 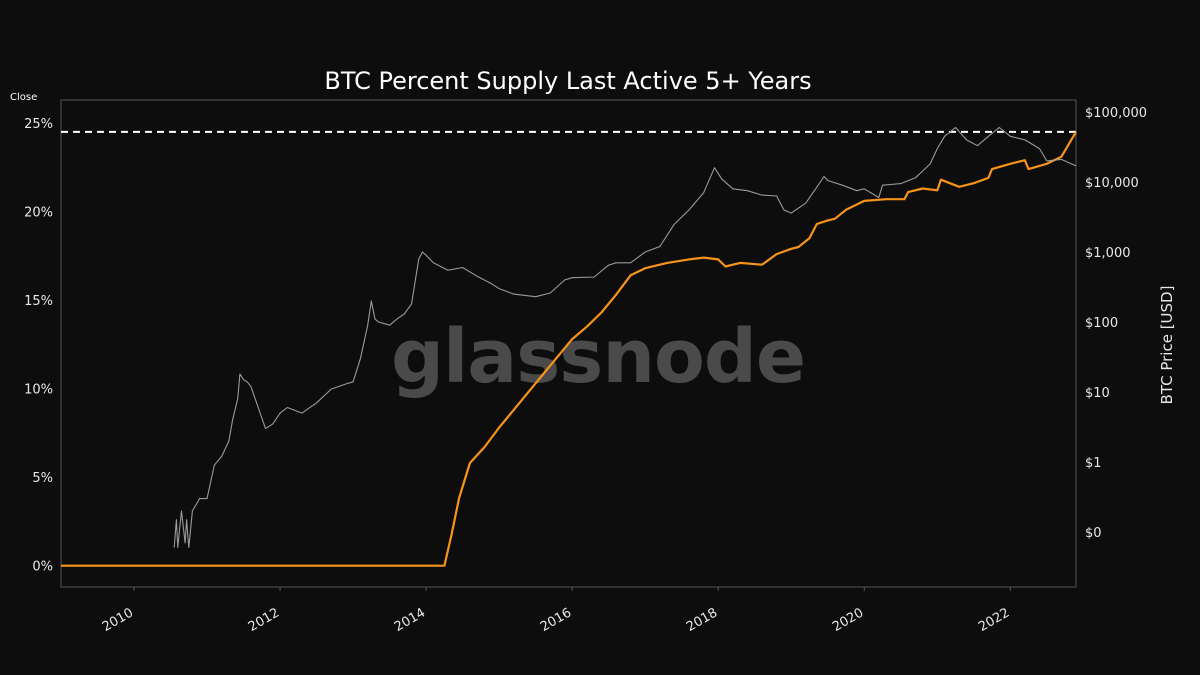 I want to click on y-left-tick-label: 15%, so click(x=38, y=301).